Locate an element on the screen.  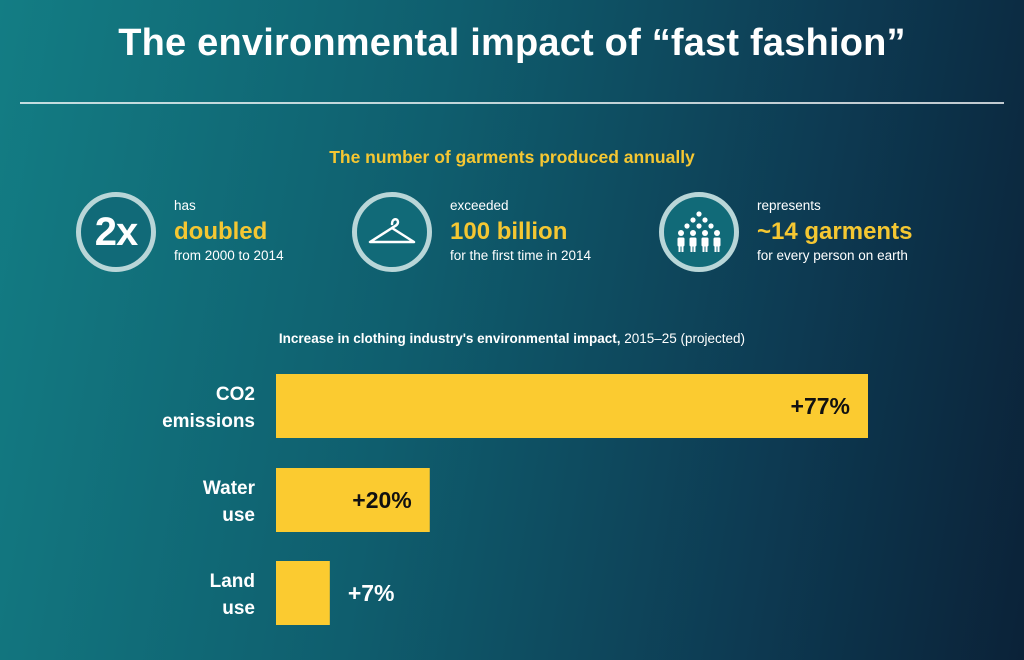
doubled-badge-icon: 2x is located at coordinates (116, 232).